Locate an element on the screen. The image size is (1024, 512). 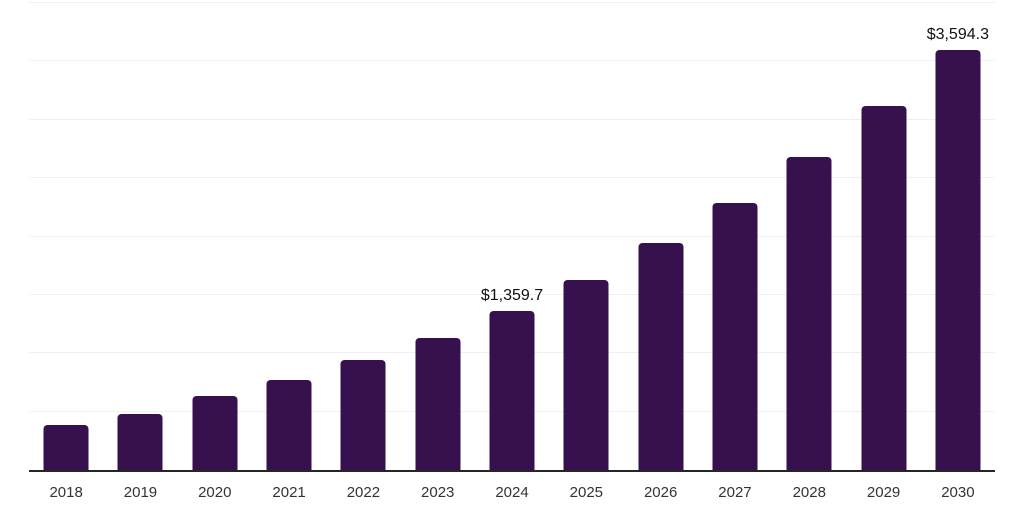
bar-2020 is located at coordinates (215, 432).